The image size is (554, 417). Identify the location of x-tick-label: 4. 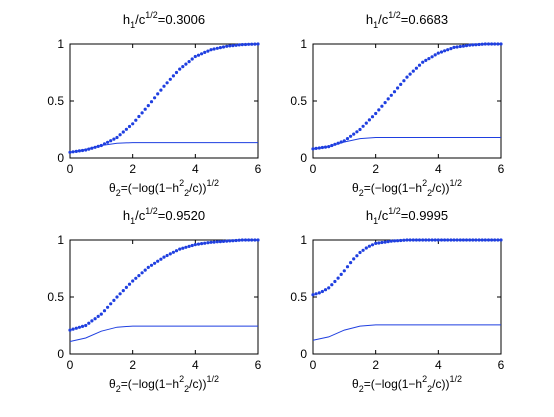
(195, 365).